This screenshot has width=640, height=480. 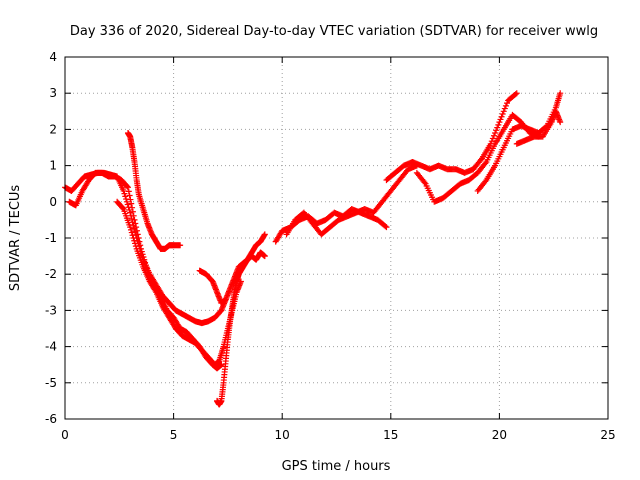 What do you see at coordinates (390, 435) in the screenshot?
I see `x-tick-label: 15` at bounding box center [390, 435].